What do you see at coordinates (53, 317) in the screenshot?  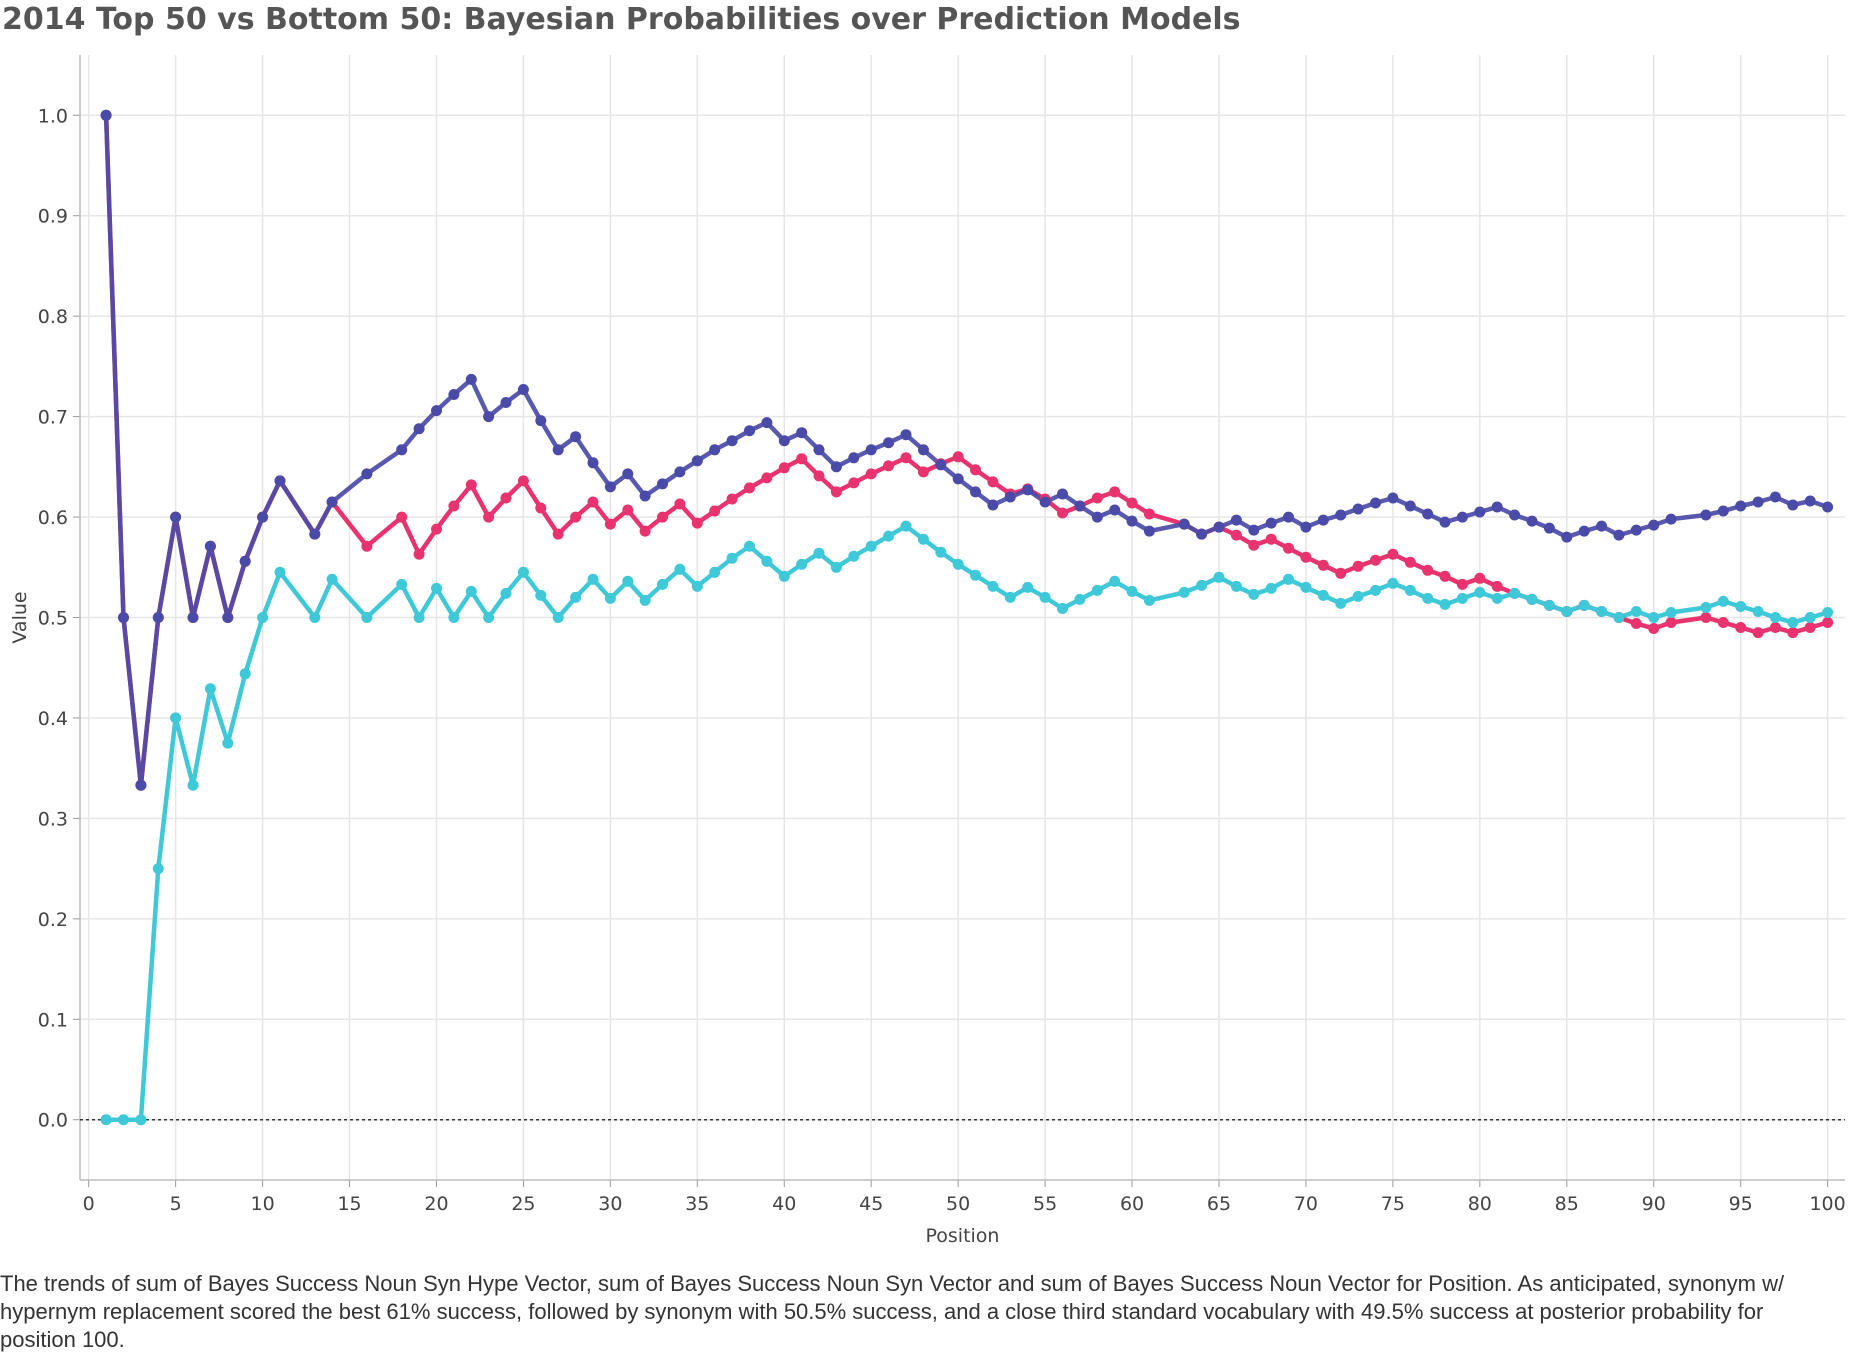 I see `y-tick-label: 0.8` at bounding box center [53, 317].